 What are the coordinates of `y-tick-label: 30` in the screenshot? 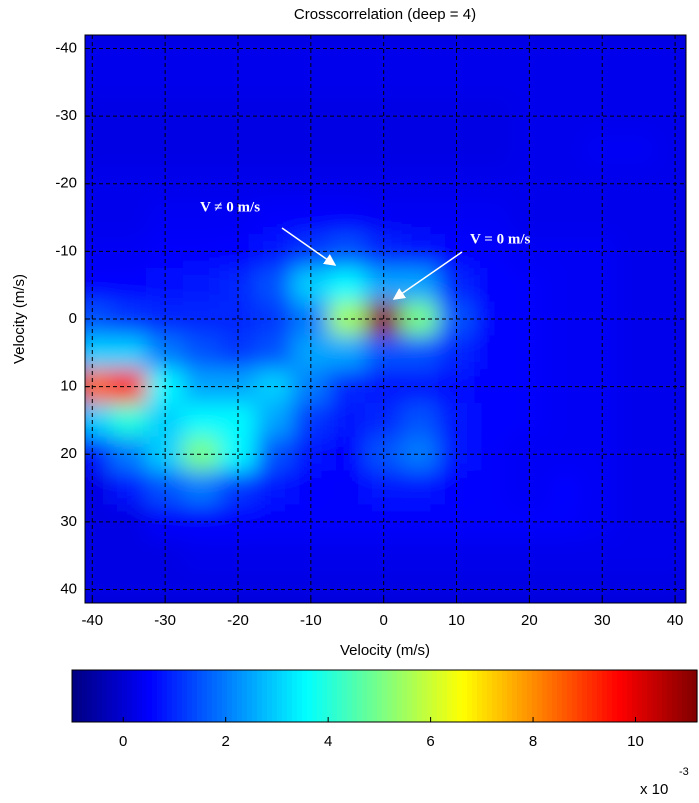 It's located at (68, 521).